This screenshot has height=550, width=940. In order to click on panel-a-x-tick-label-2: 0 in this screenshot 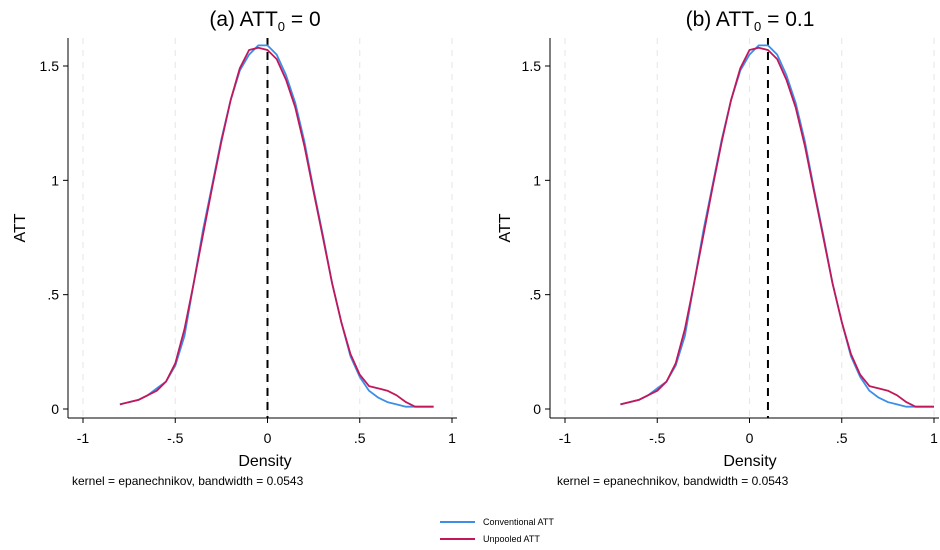, I will do `click(268, 438)`.